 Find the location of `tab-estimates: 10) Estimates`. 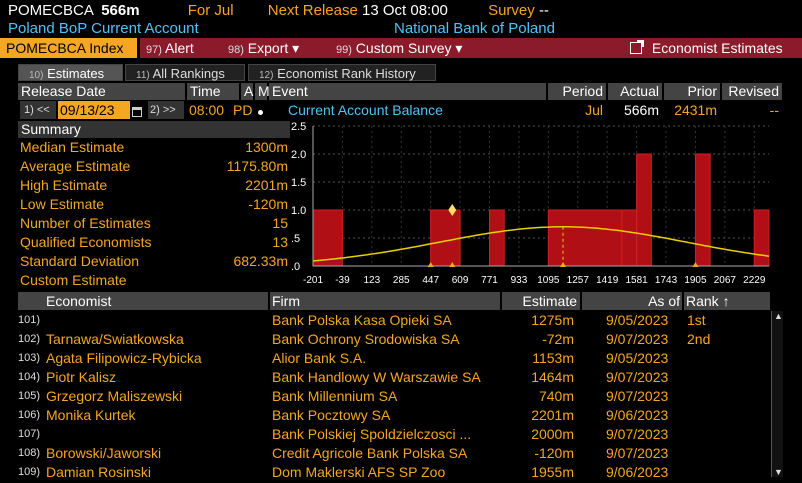

tab-estimates: 10) Estimates is located at coordinates (70, 72).